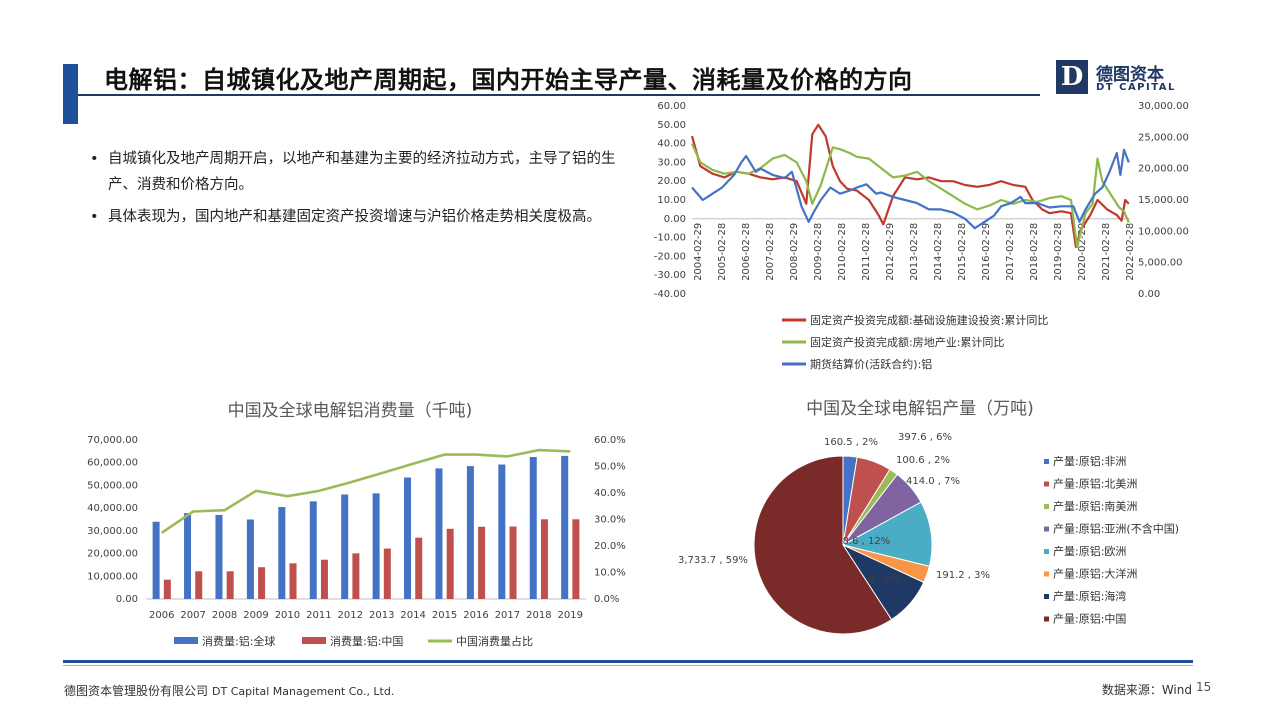 The image size is (1280, 720). I want to click on y-left-tick-label: -20.00, so click(670, 256).